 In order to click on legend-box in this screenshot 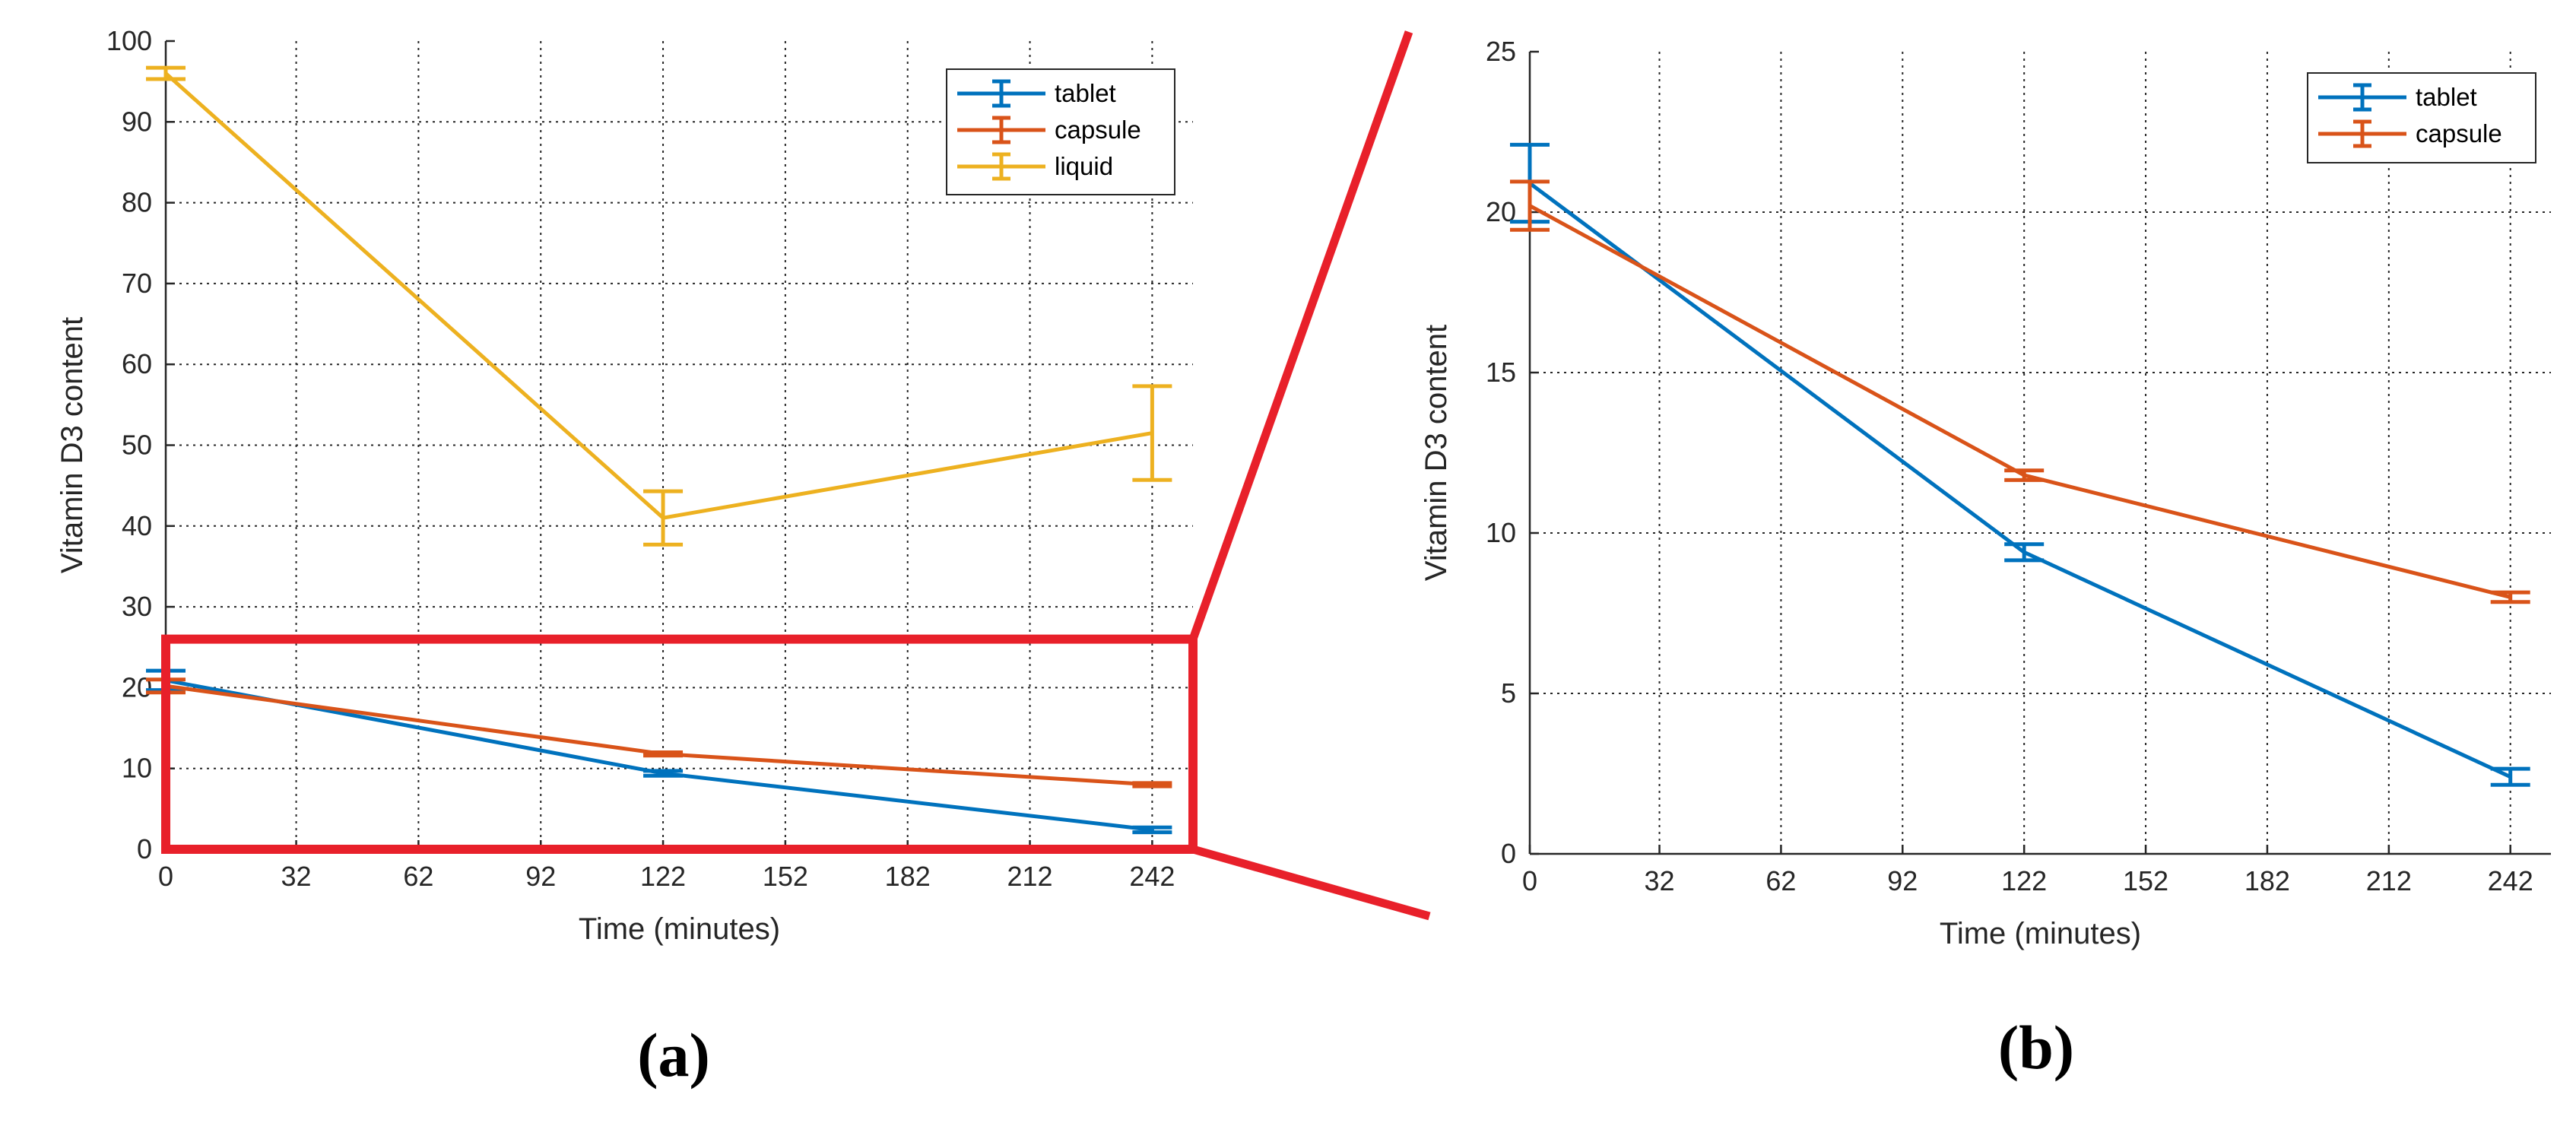, I will do `click(2422, 118)`.